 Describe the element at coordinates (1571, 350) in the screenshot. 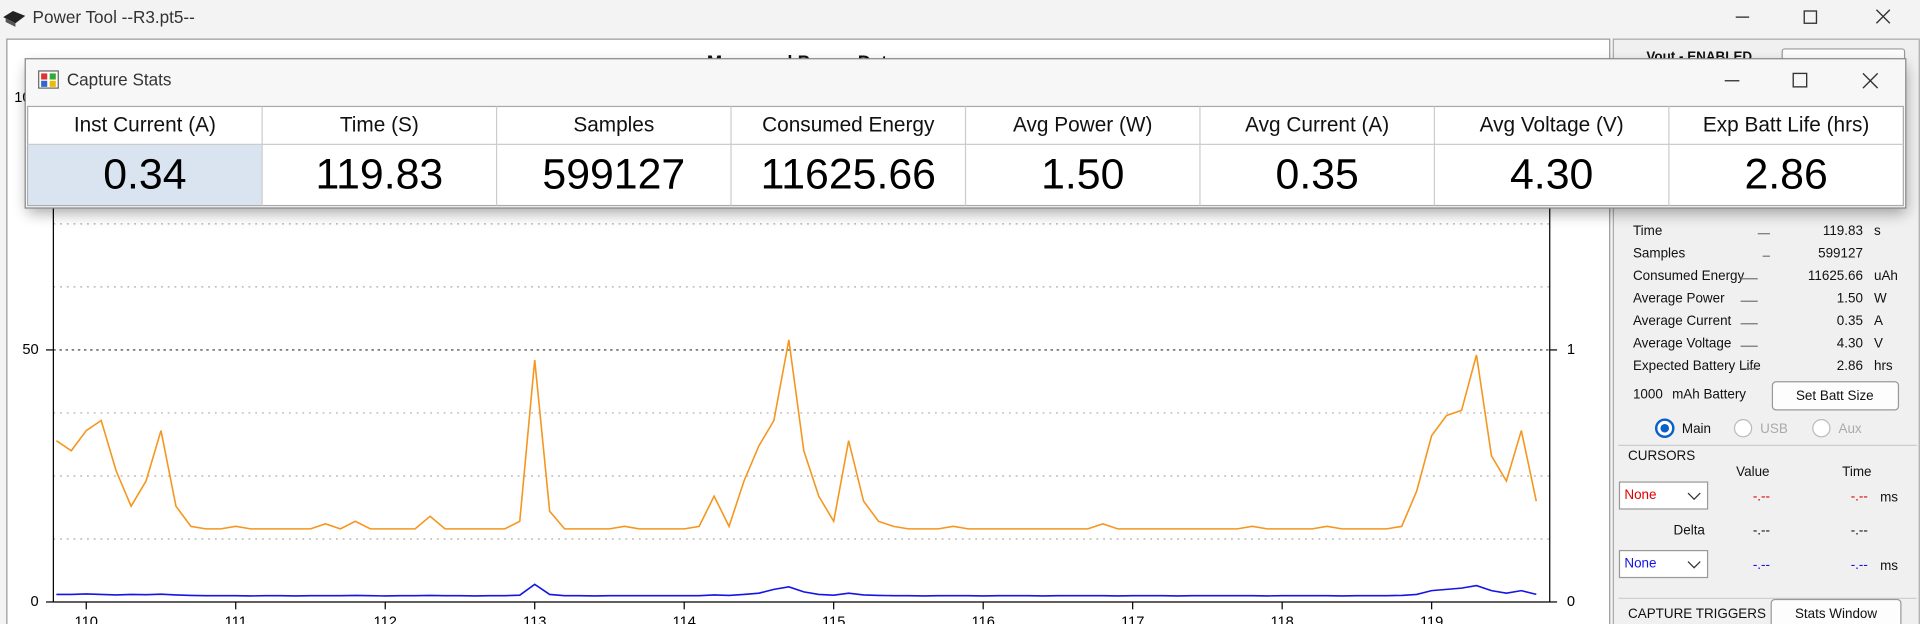

I see `y2-tick-label: 1` at that location.